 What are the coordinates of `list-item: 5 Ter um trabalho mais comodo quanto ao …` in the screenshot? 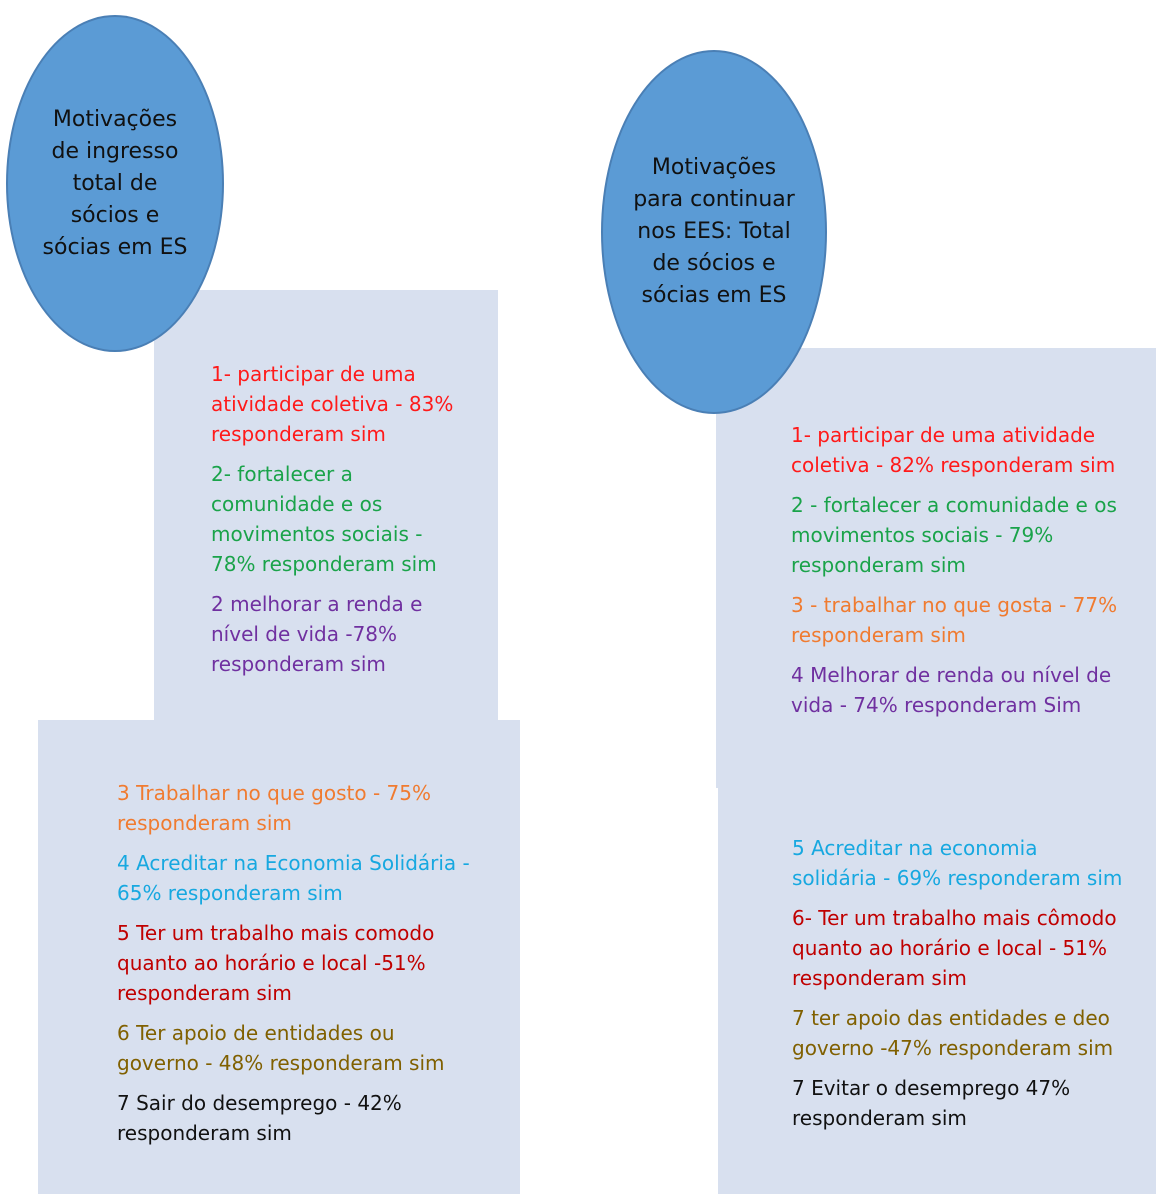 It's located at (276, 963).